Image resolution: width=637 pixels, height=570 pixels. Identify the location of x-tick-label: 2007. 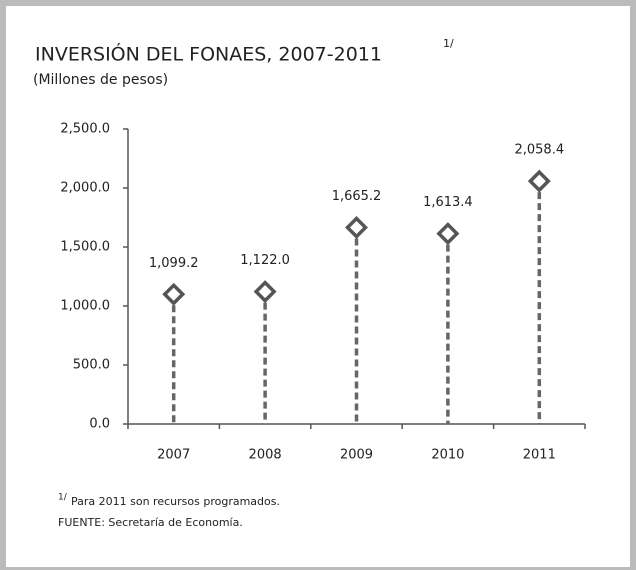
(173, 455).